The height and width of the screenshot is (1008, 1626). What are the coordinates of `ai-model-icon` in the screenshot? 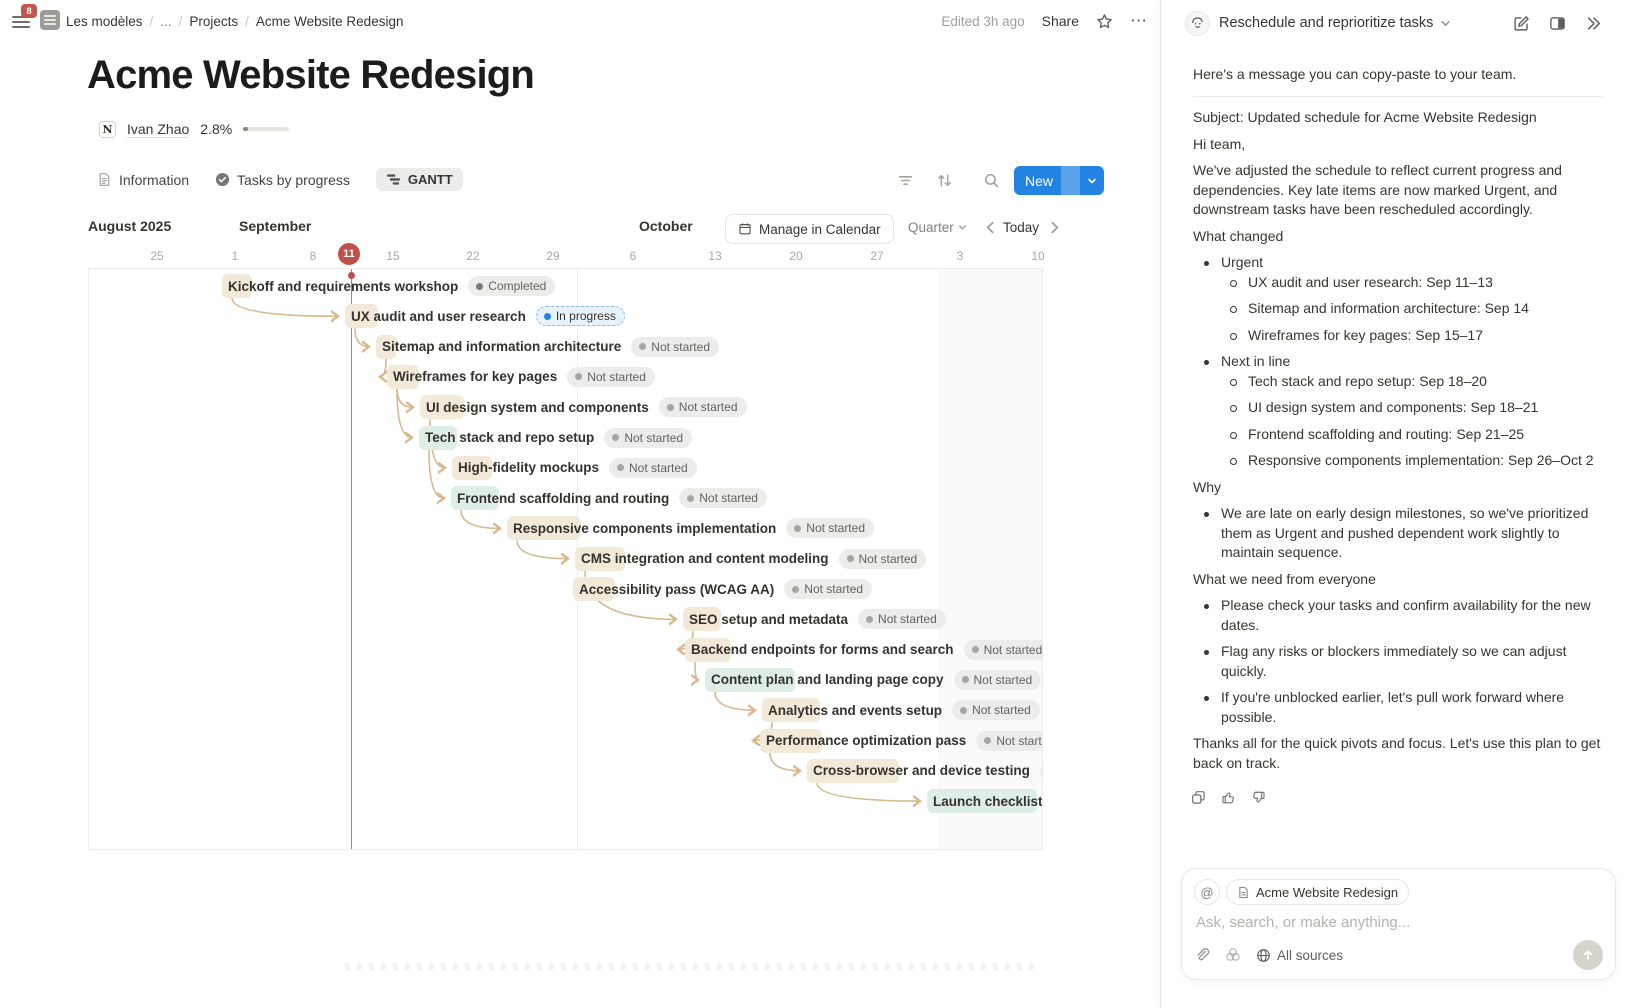 It's located at (1233, 955).